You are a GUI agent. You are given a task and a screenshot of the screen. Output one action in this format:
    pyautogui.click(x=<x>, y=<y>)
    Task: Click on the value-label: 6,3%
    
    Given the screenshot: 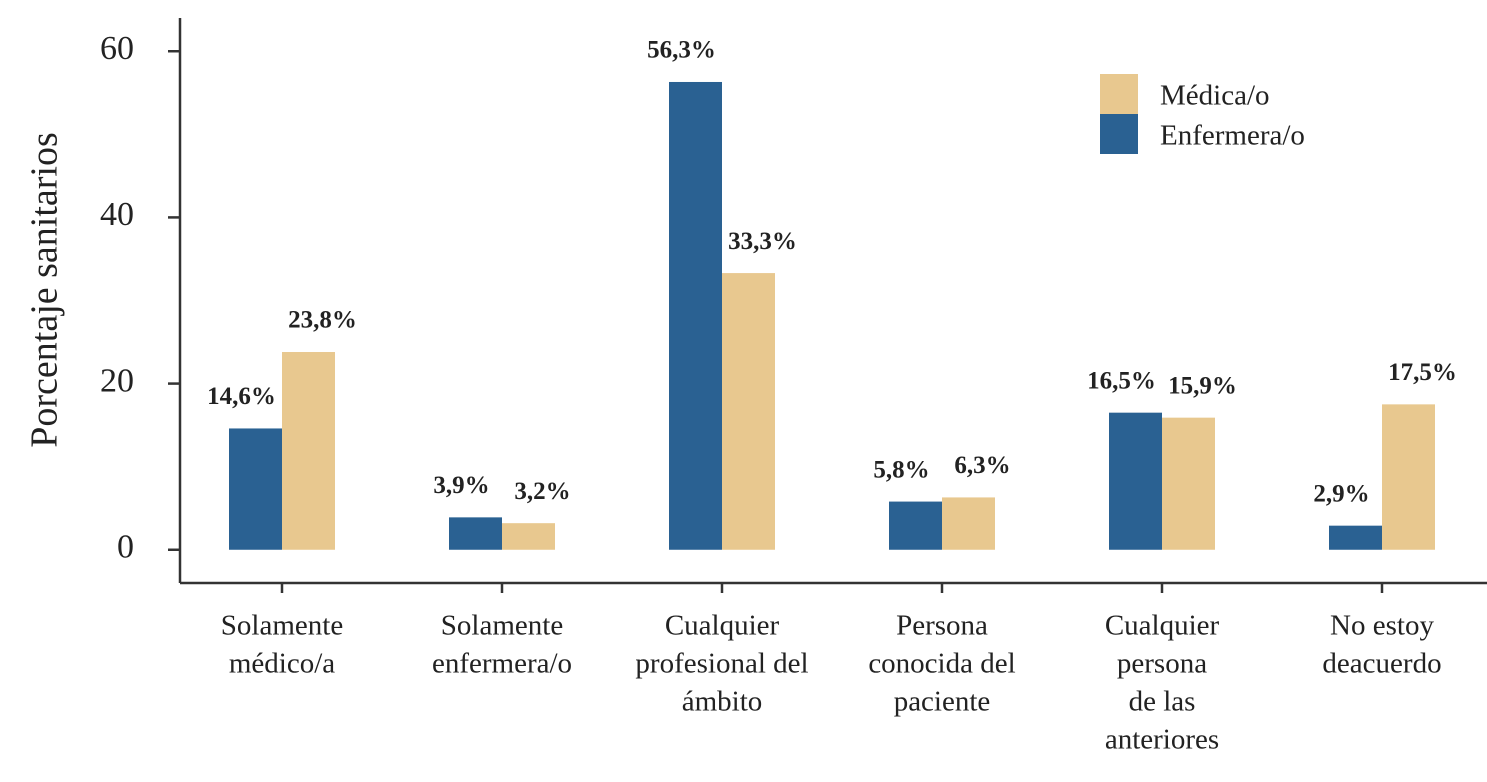 What is the action you would take?
    pyautogui.click(x=982, y=465)
    